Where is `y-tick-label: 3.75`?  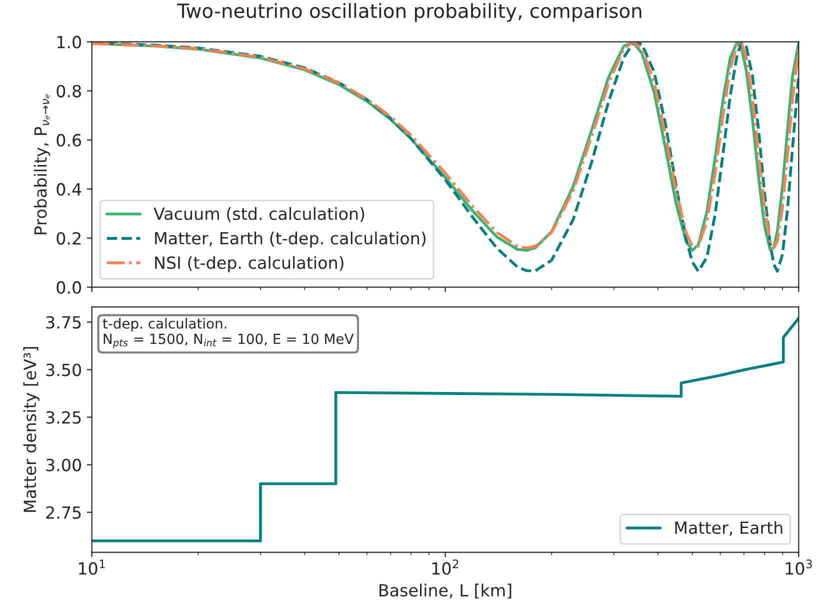
y-tick-label: 3.75 is located at coordinates (63, 322).